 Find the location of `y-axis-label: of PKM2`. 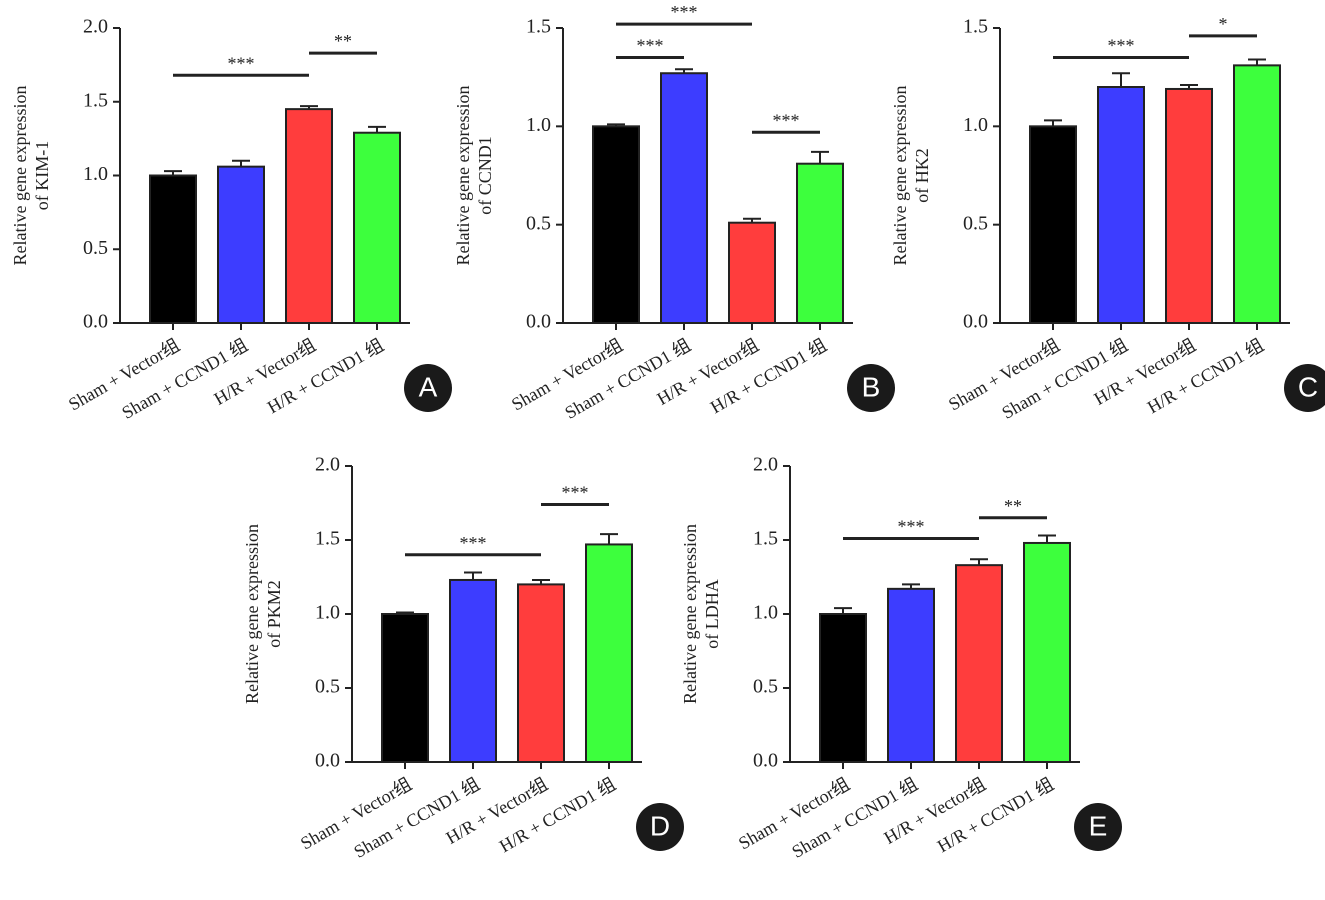

y-axis-label: of PKM2 is located at coordinates (274, 614).